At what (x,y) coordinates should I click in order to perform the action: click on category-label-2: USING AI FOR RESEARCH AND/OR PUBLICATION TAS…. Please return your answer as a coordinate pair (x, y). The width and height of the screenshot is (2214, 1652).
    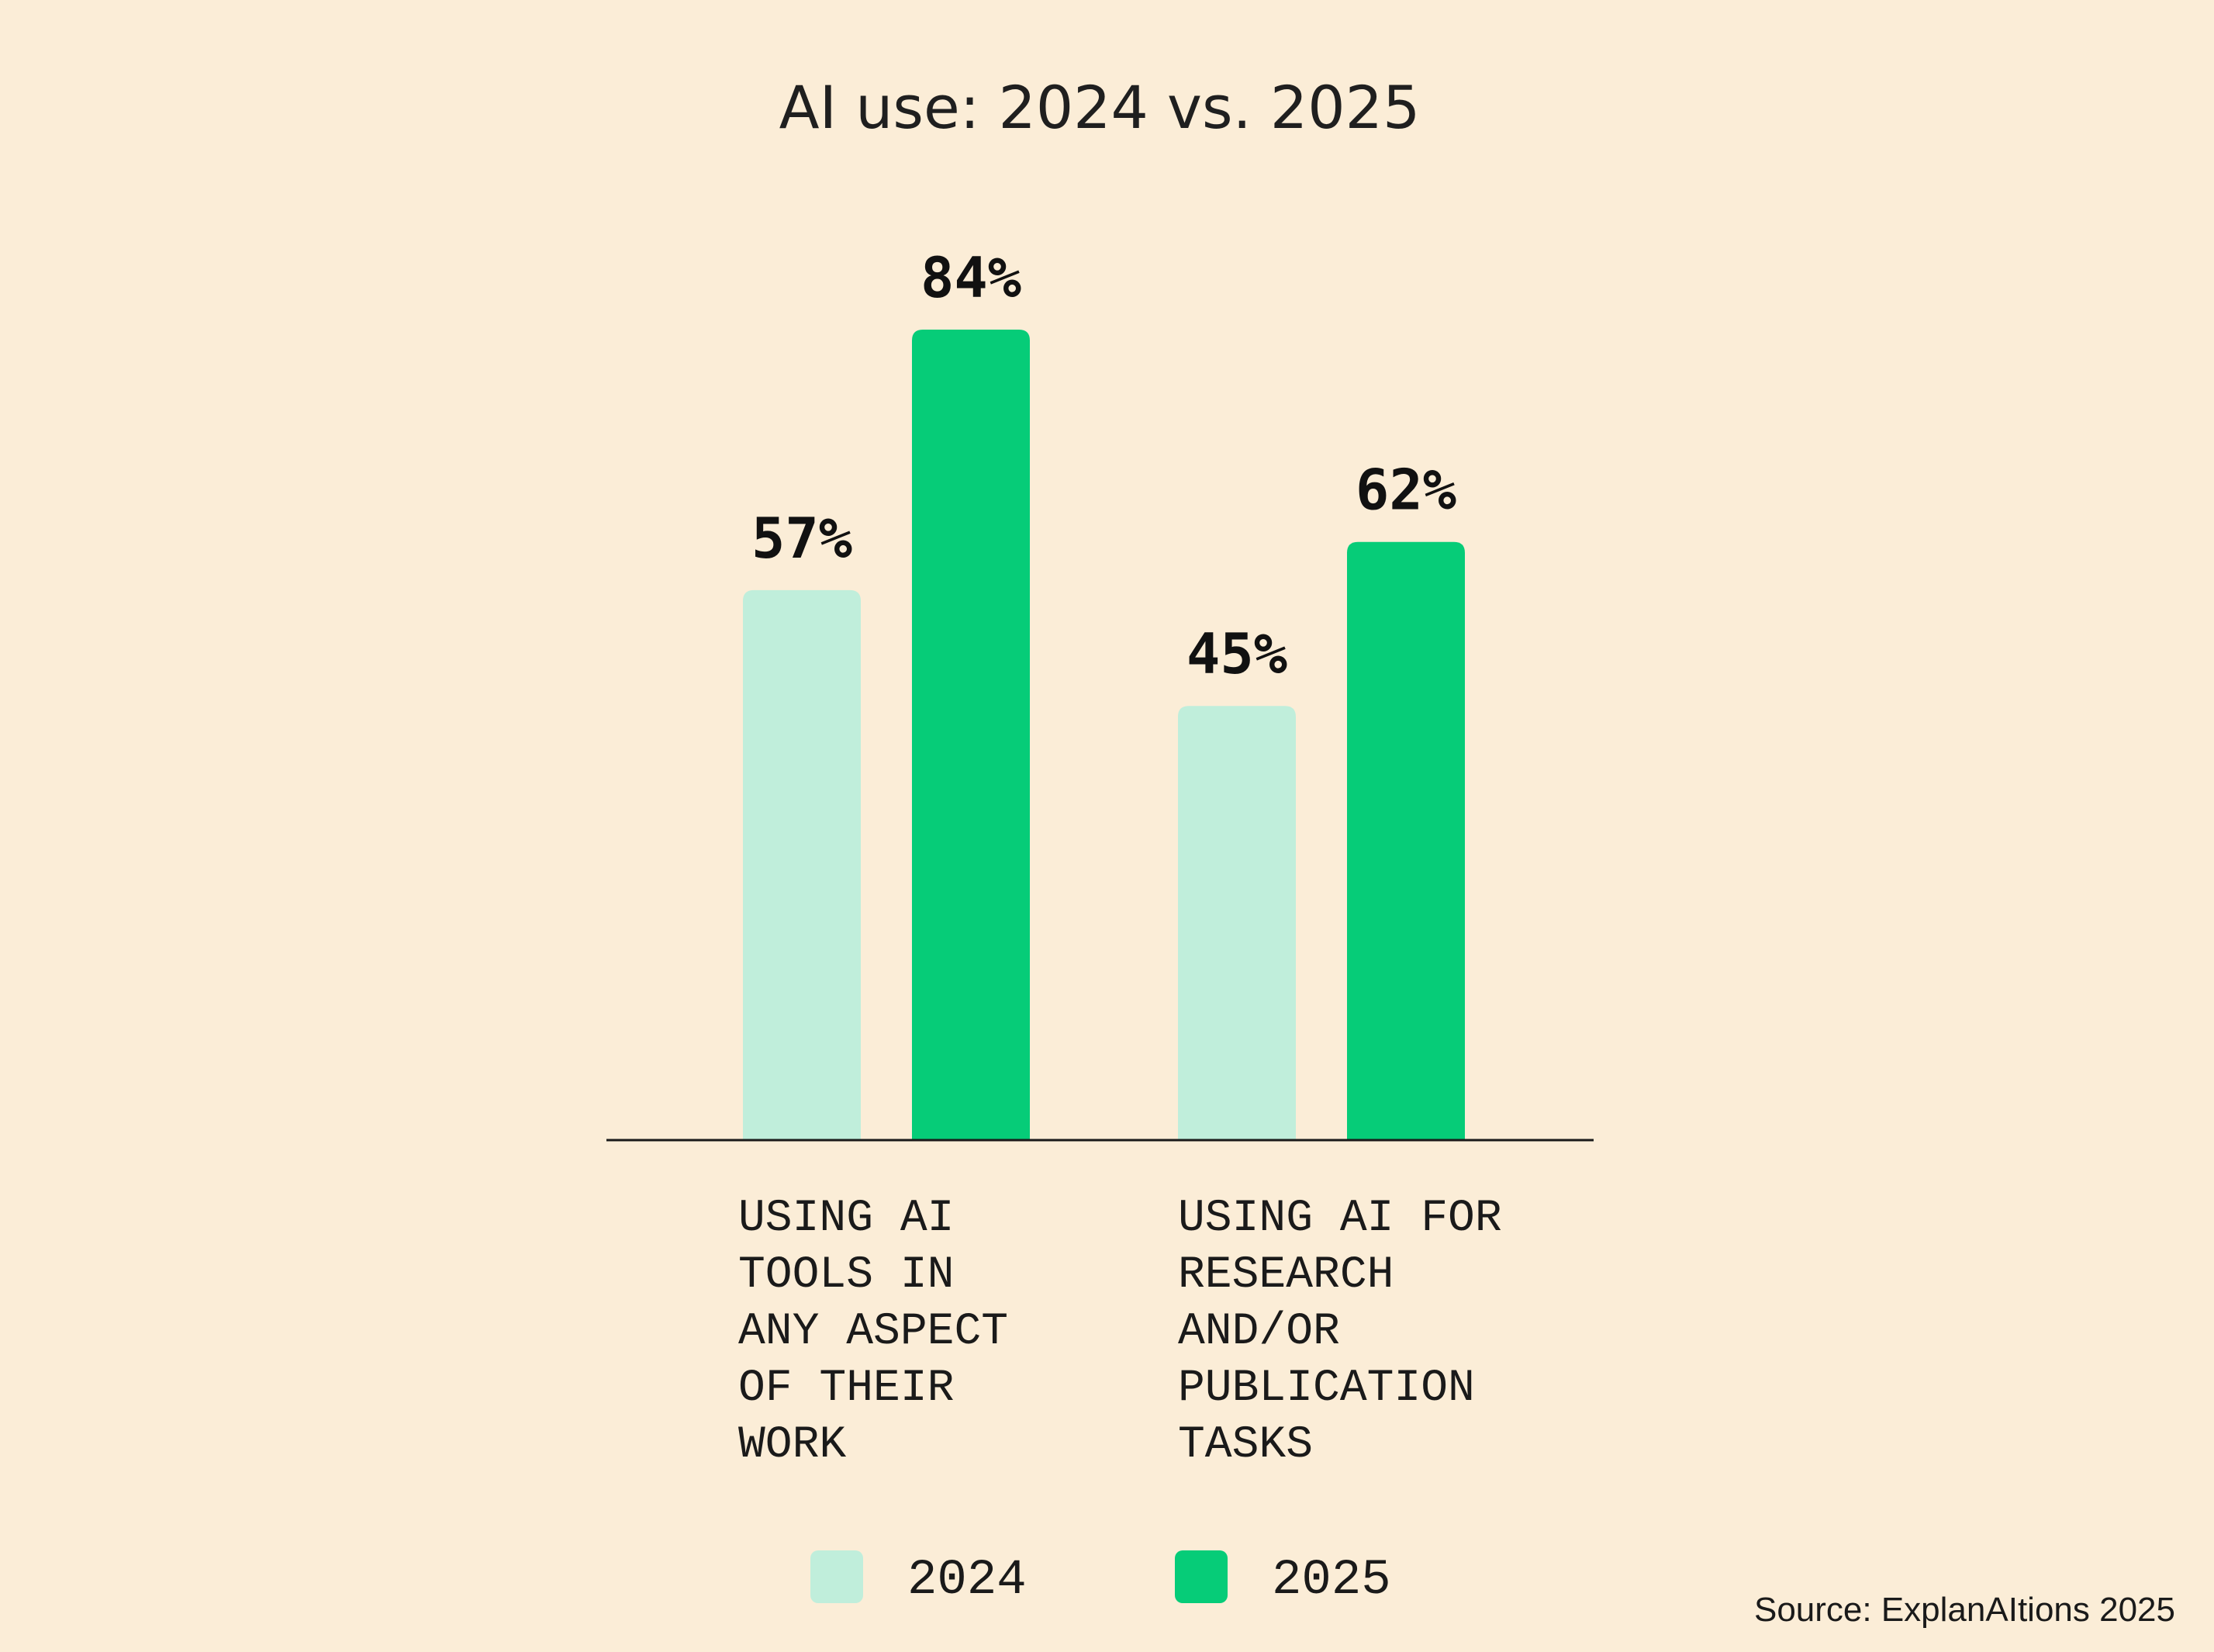
    Looking at the image, I should click on (1340, 1332).